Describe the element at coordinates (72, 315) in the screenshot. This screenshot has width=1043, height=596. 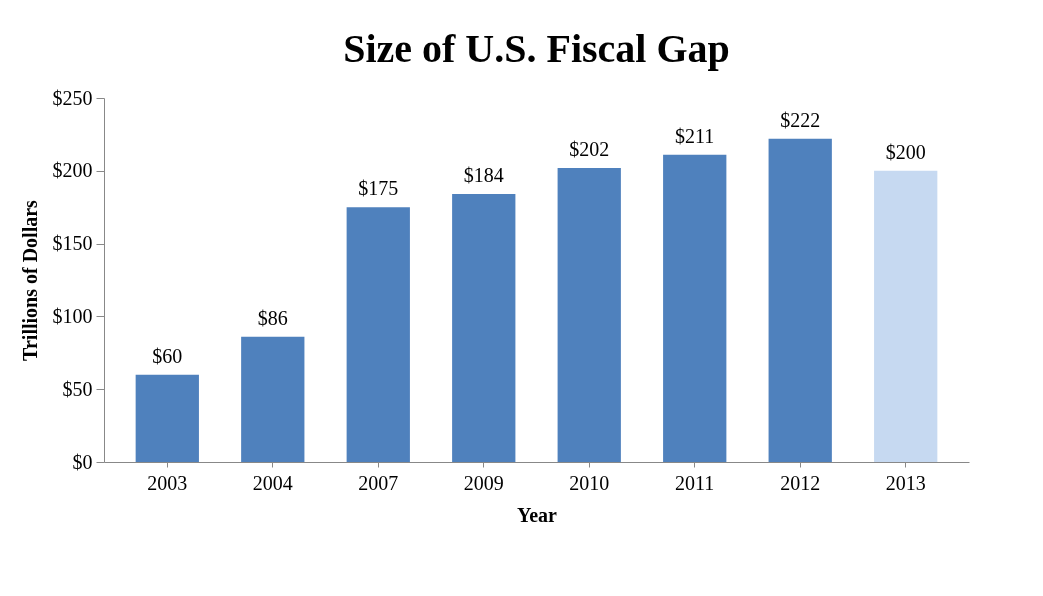
I see `y-tick-label: $100` at that location.